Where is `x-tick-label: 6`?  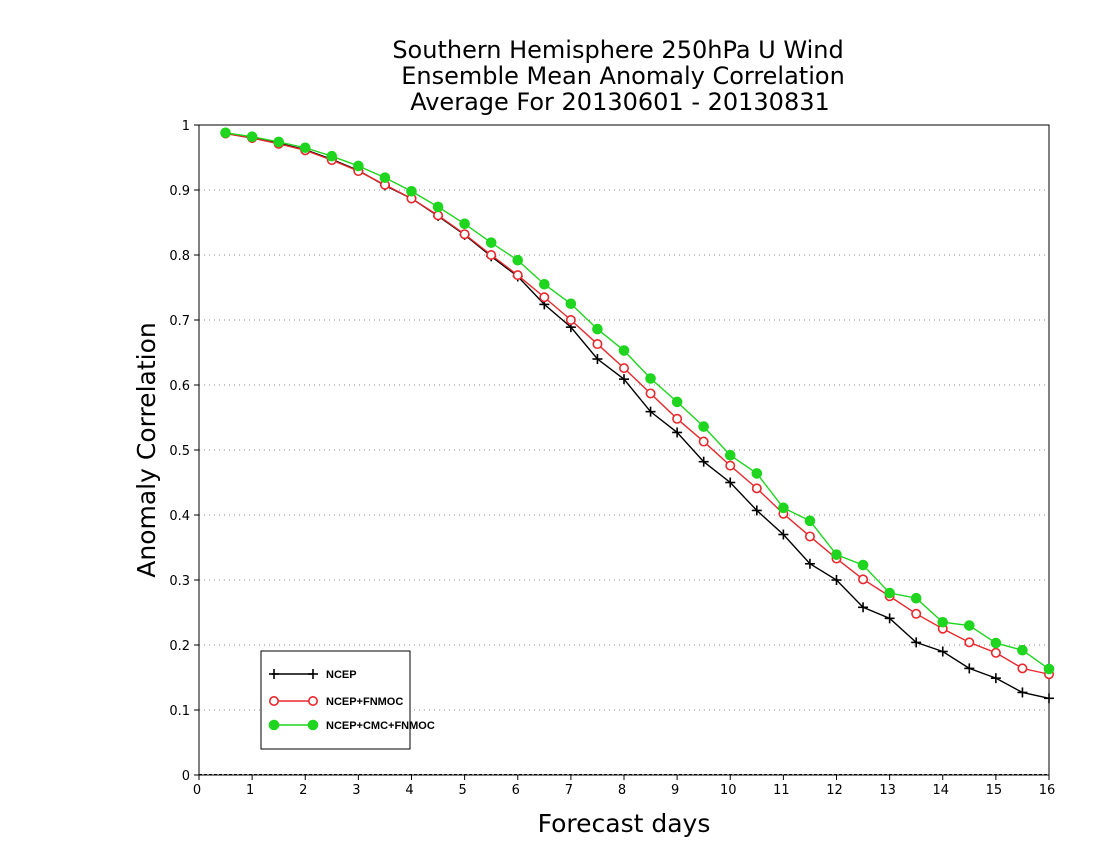 x-tick-label: 6 is located at coordinates (516, 790).